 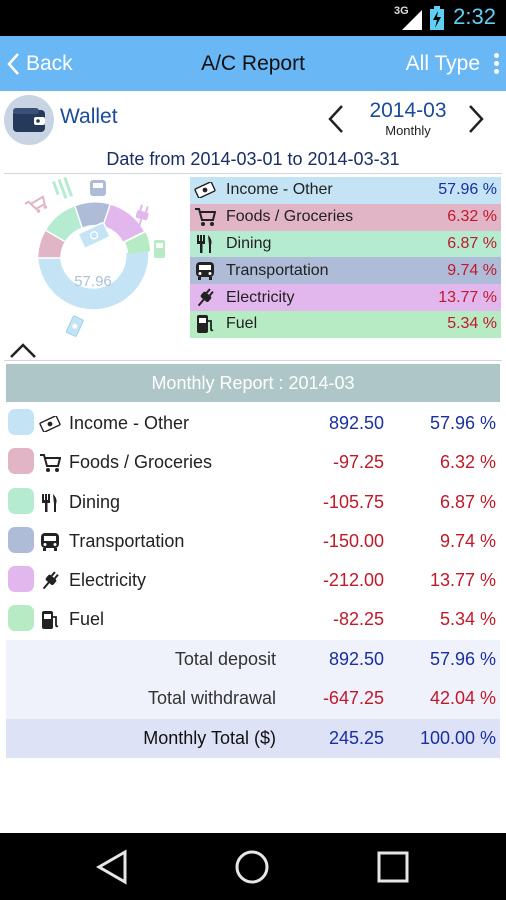 What do you see at coordinates (467, 462) in the screenshot?
I see `category-percent: 6.32 %` at bounding box center [467, 462].